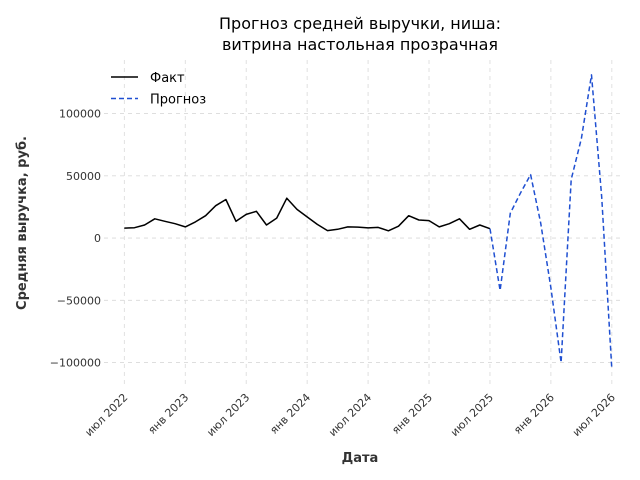 The height and width of the screenshot is (480, 640). Describe the element at coordinates (228, 415) in the screenshot. I see `x-tick-label: июл 2023` at that location.